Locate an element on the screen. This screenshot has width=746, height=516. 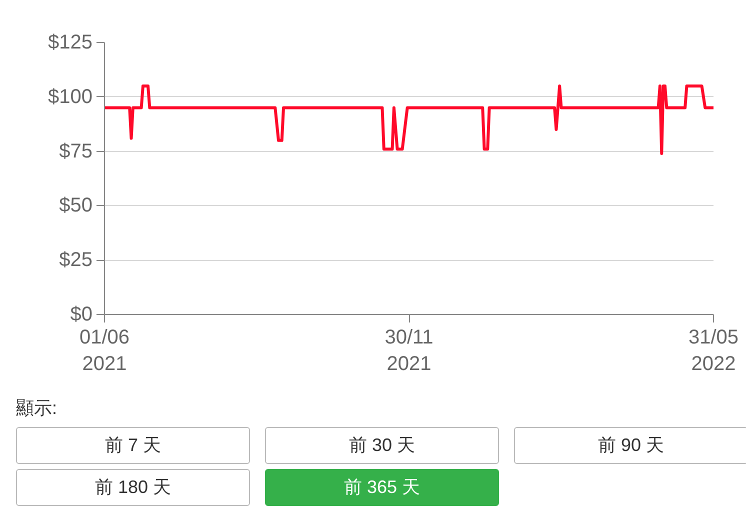
line-series is located at coordinates (409, 119).